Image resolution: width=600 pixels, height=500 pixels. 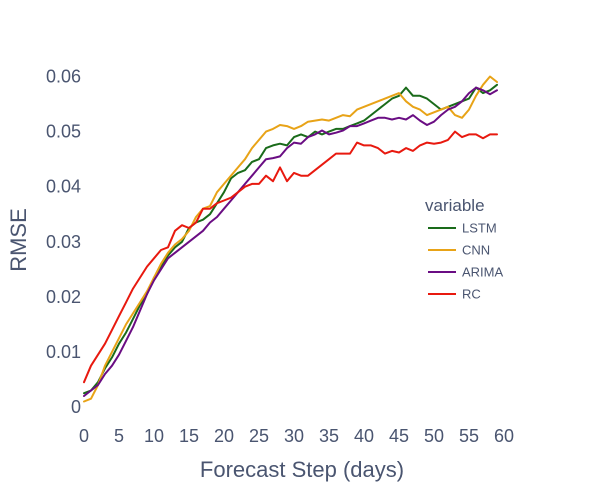 I want to click on y-tick-label: 0, so click(x=76, y=407).